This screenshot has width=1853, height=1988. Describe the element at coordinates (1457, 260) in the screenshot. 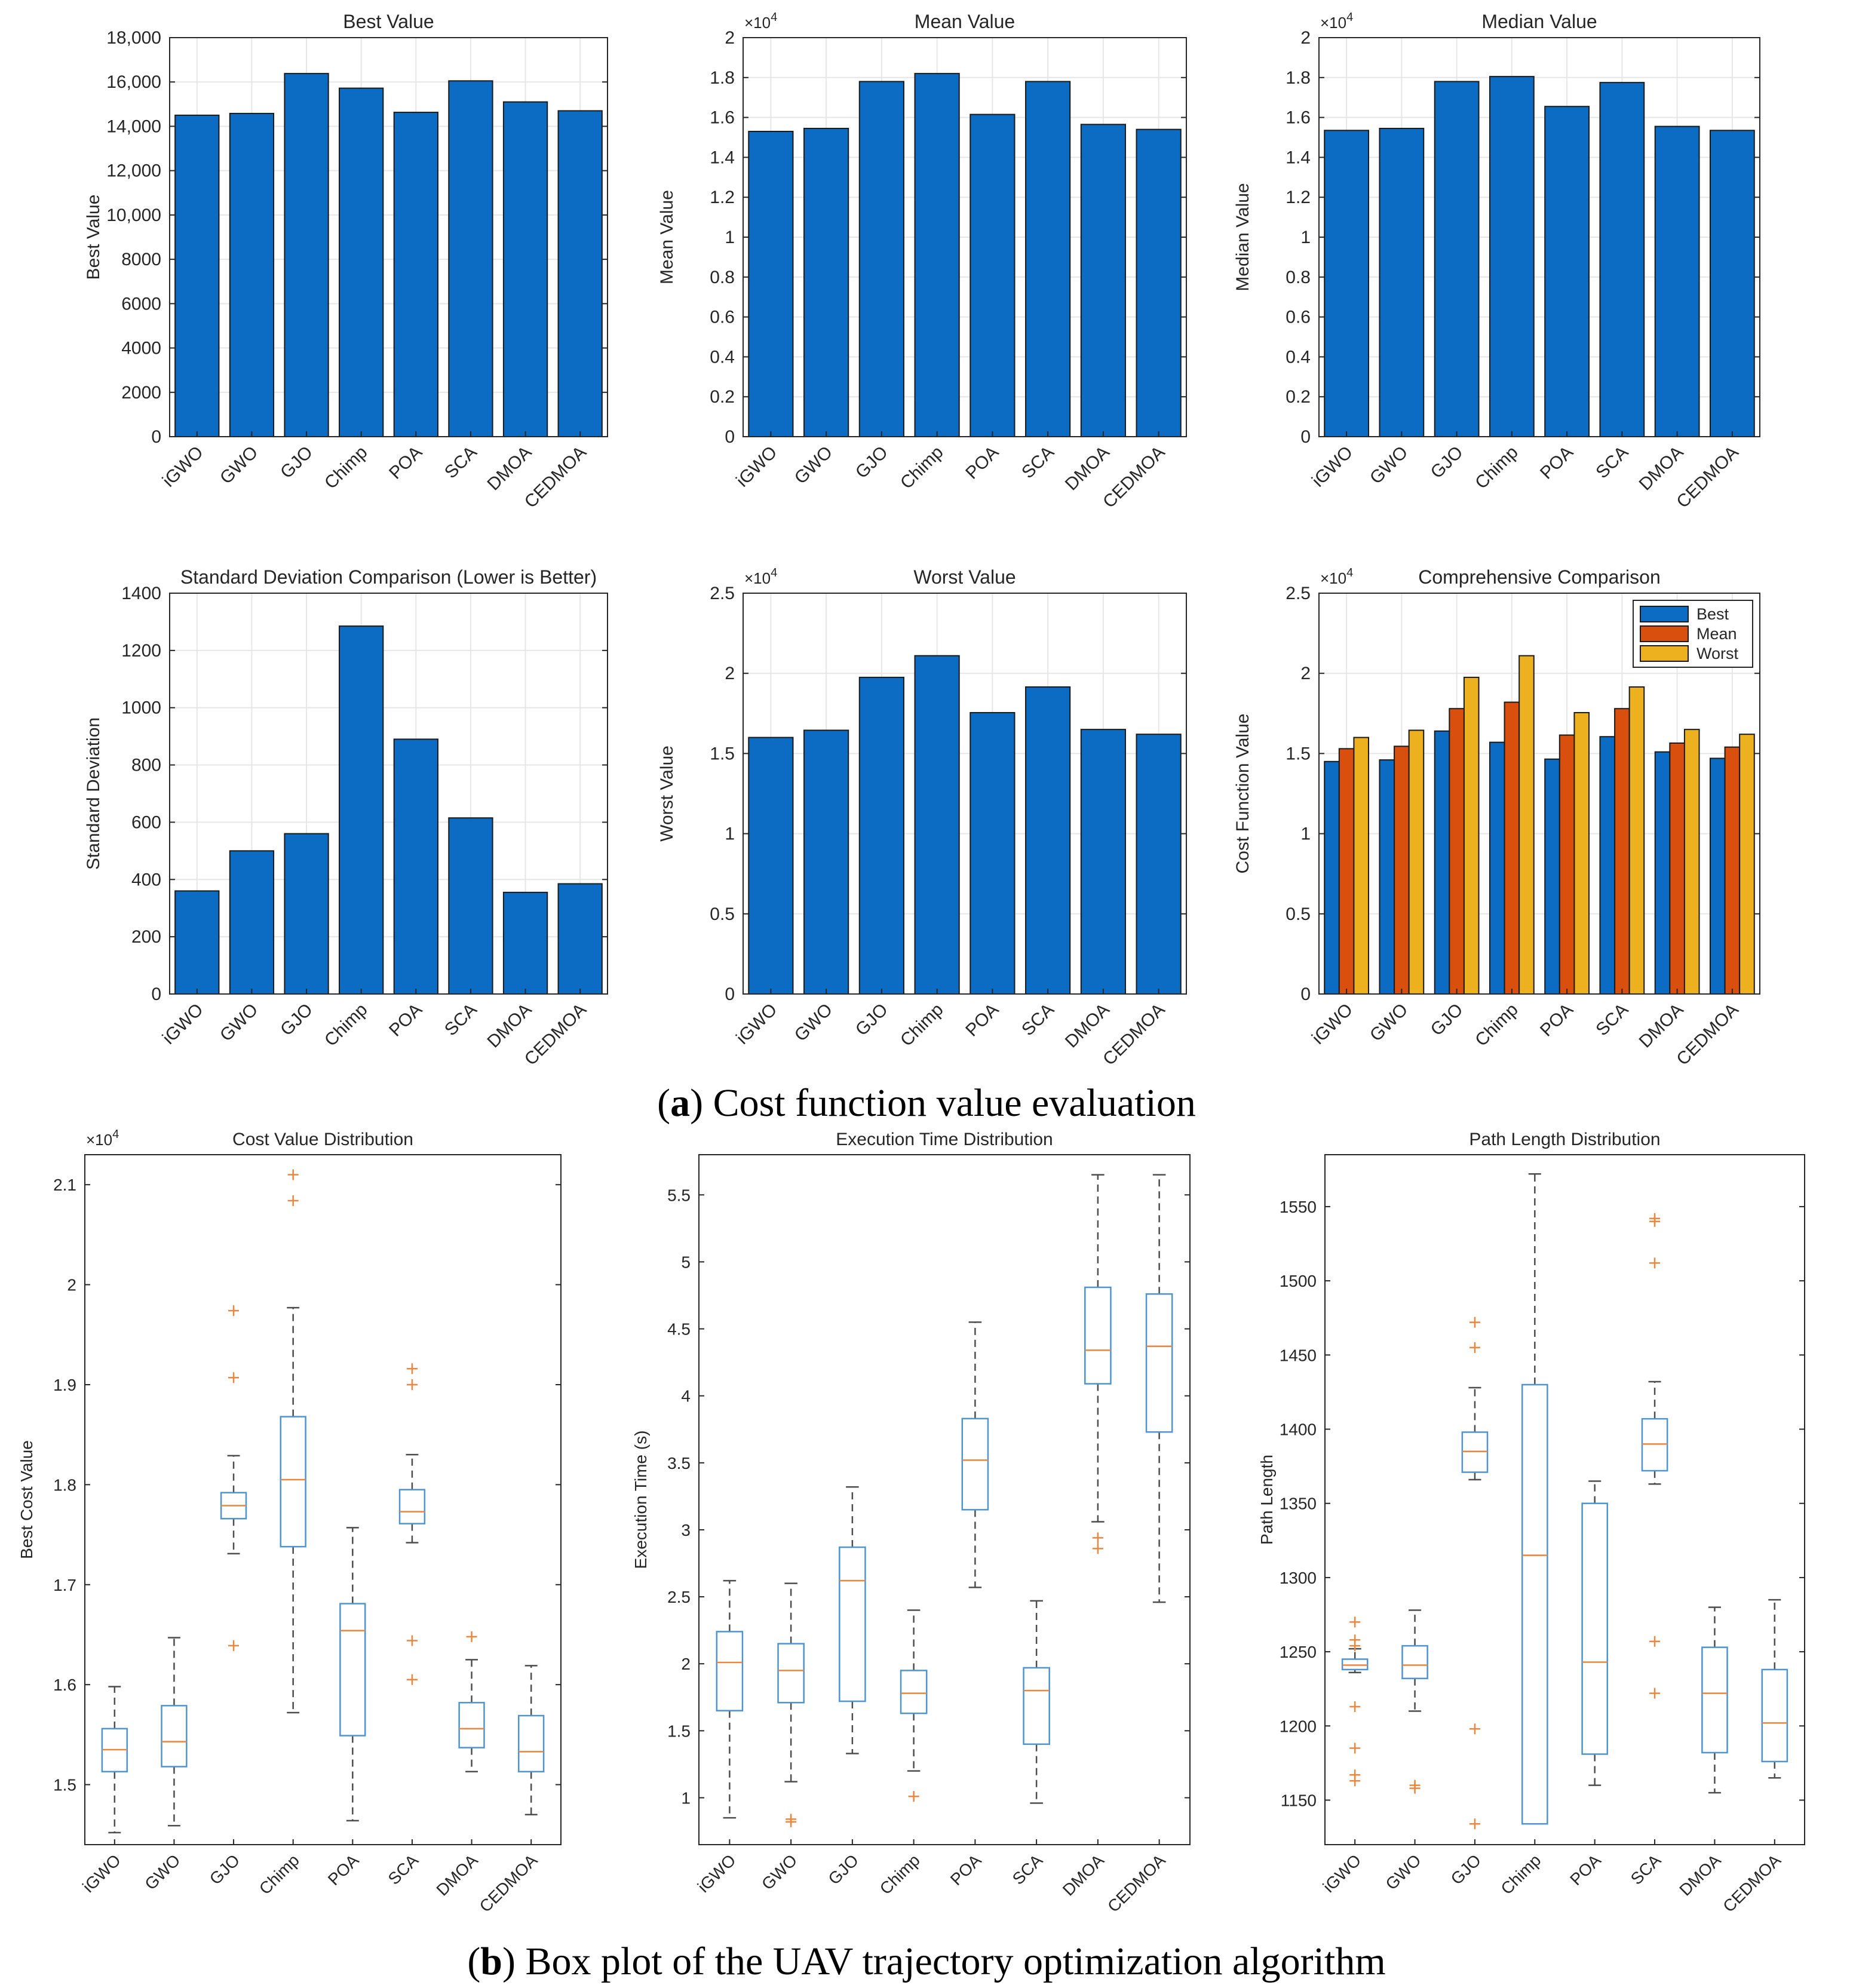

I see `median-value-bar-GJO` at that location.